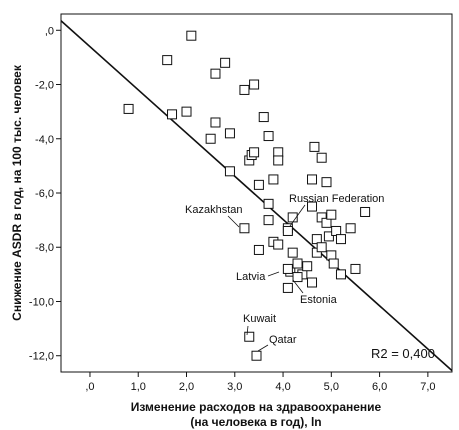 Image resolution: width=459 pixels, height=430 pixels. Describe the element at coordinates (255, 422) in the screenshot. I see `x-axis-title-line2: (на человека в год), ln` at that location.